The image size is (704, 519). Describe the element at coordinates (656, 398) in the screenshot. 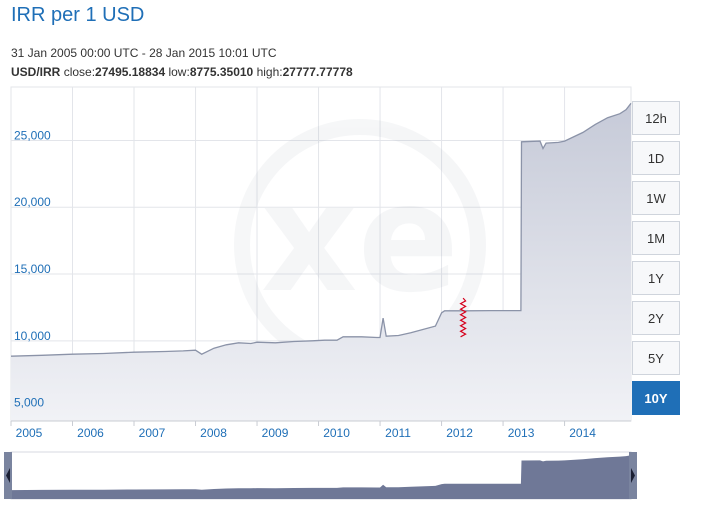

I see `range-button-10y: 10Y` at that location.